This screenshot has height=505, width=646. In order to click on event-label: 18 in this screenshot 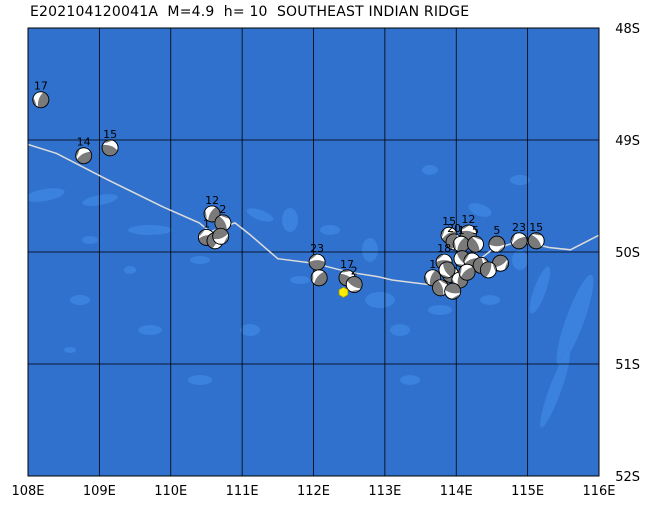, I will do `click(444, 248)`.